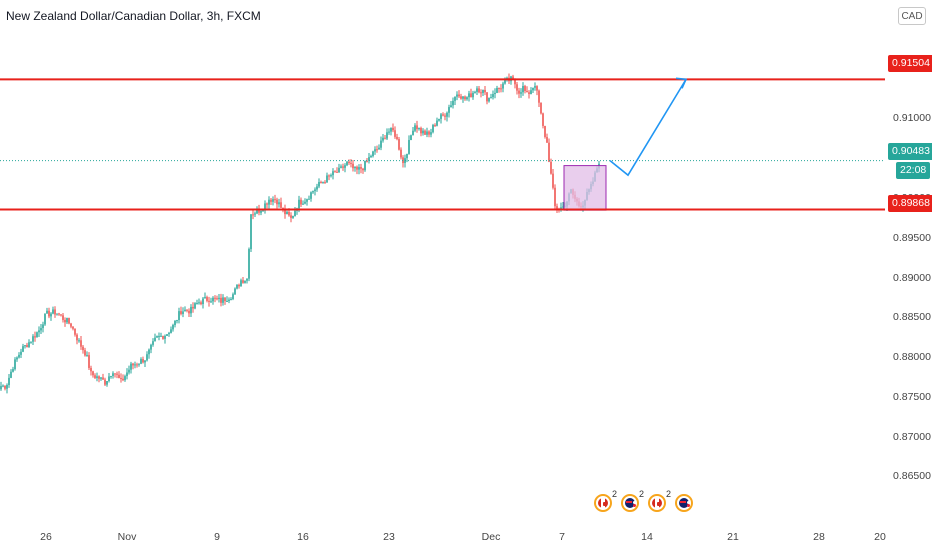 The image size is (932, 550). Describe the element at coordinates (217, 537) in the screenshot. I see `time-tick-label: 9` at that location.